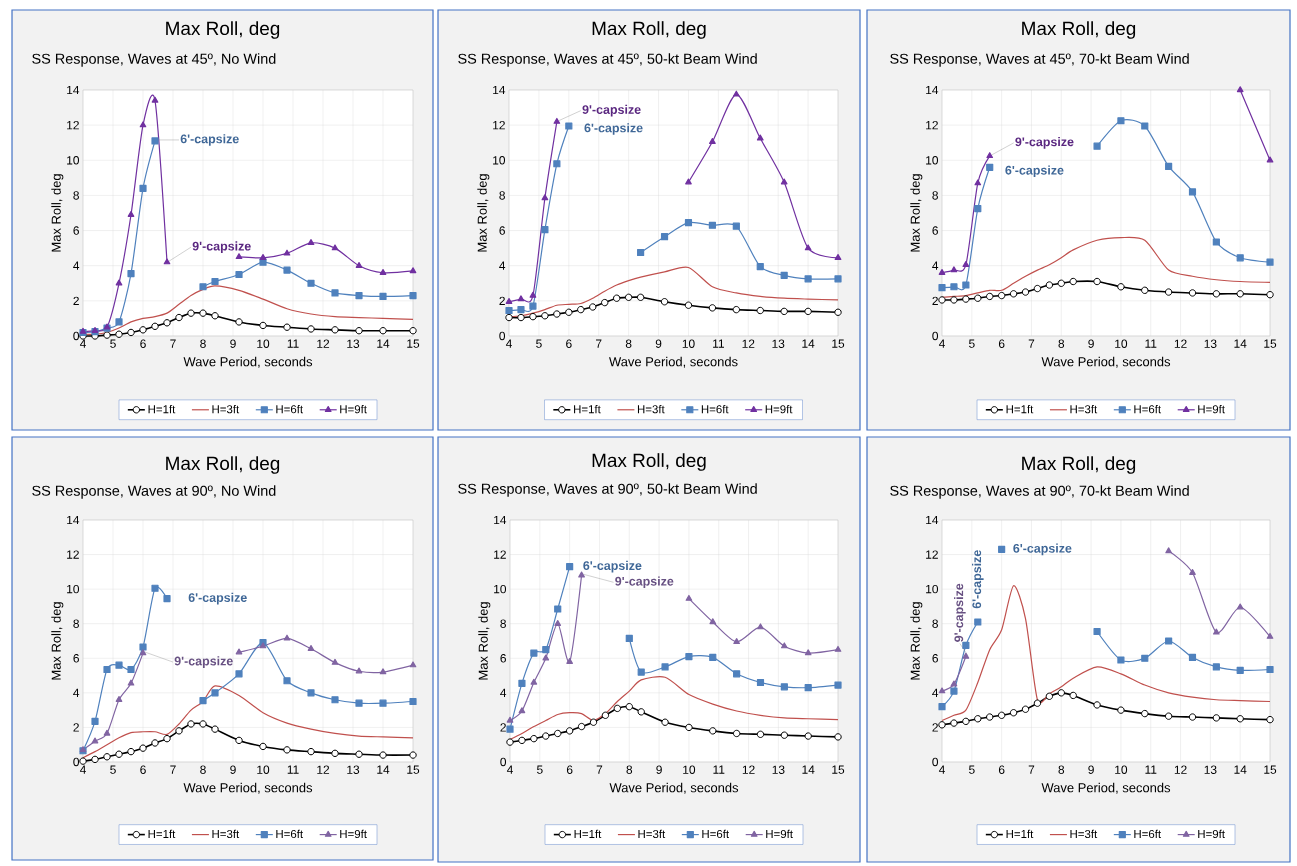 Image resolution: width=1297 pixels, height=866 pixels. What do you see at coordinates (607, 60) in the screenshot?
I see `chart-subtitle: SS Response, Waves at 45º, 50-kt Beam Wind` at bounding box center [607, 60].